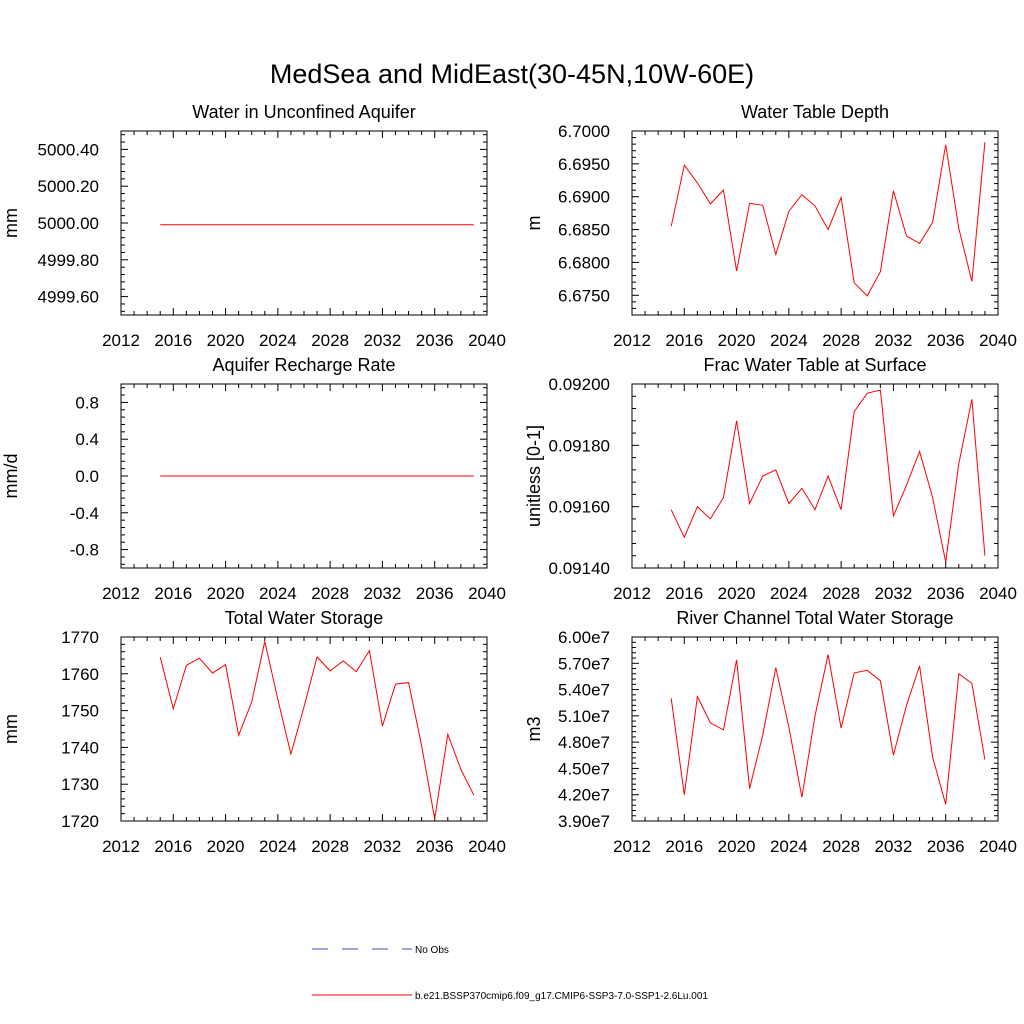 This screenshot has height=1024, width=1024. I want to click on legend-no-obs-label: No Obs, so click(432, 950).